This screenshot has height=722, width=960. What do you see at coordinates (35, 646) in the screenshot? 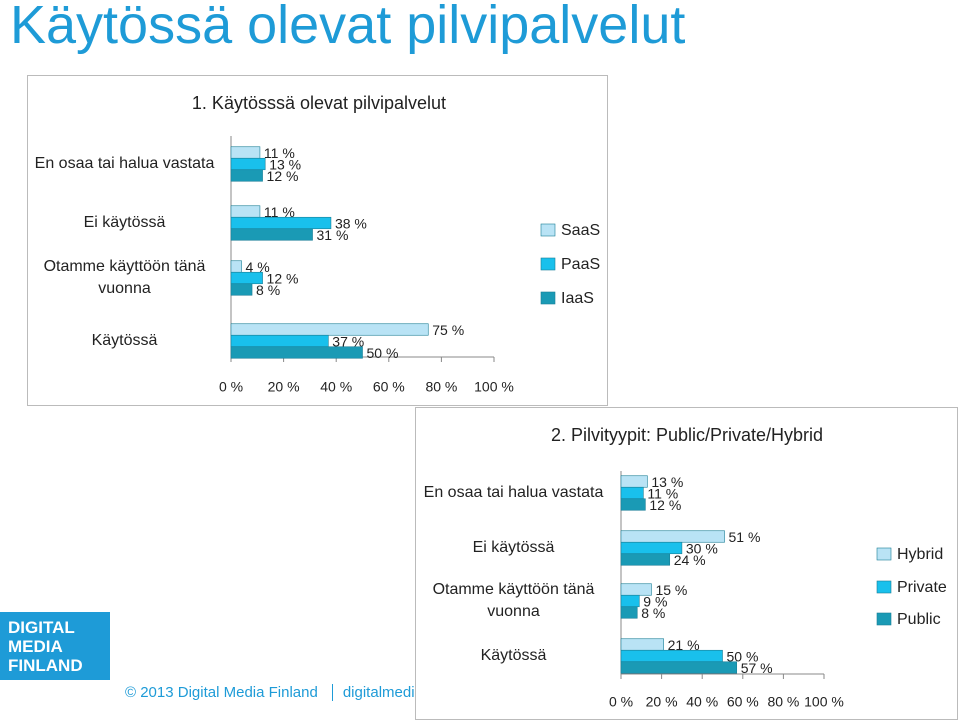
I see `logo-line: MEDIA` at bounding box center [35, 646].